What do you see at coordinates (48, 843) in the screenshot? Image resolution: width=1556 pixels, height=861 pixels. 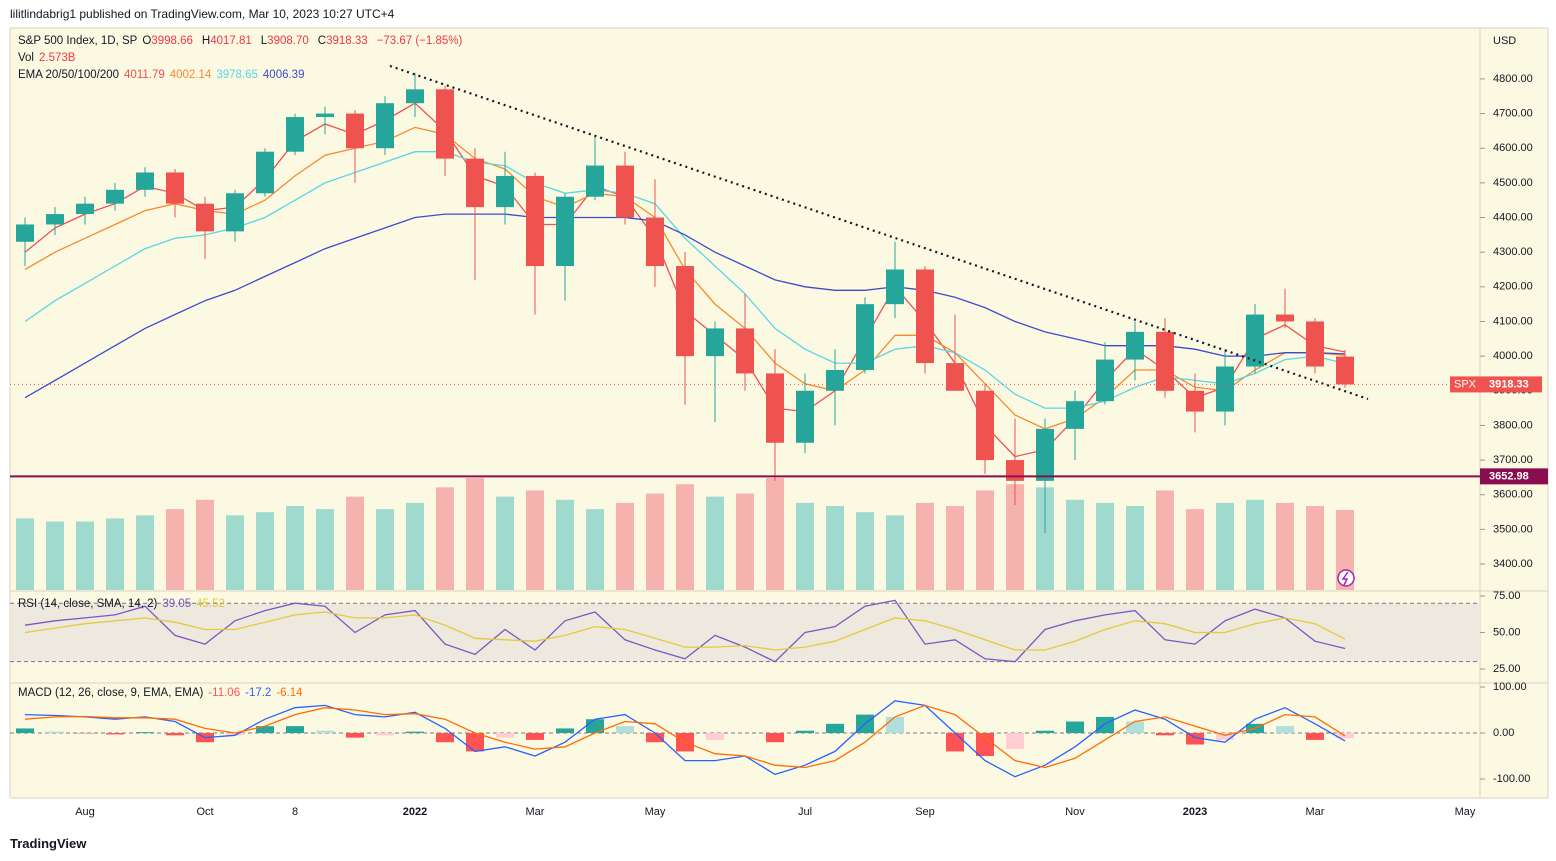 I see `footer-logo: TradingView` at bounding box center [48, 843].